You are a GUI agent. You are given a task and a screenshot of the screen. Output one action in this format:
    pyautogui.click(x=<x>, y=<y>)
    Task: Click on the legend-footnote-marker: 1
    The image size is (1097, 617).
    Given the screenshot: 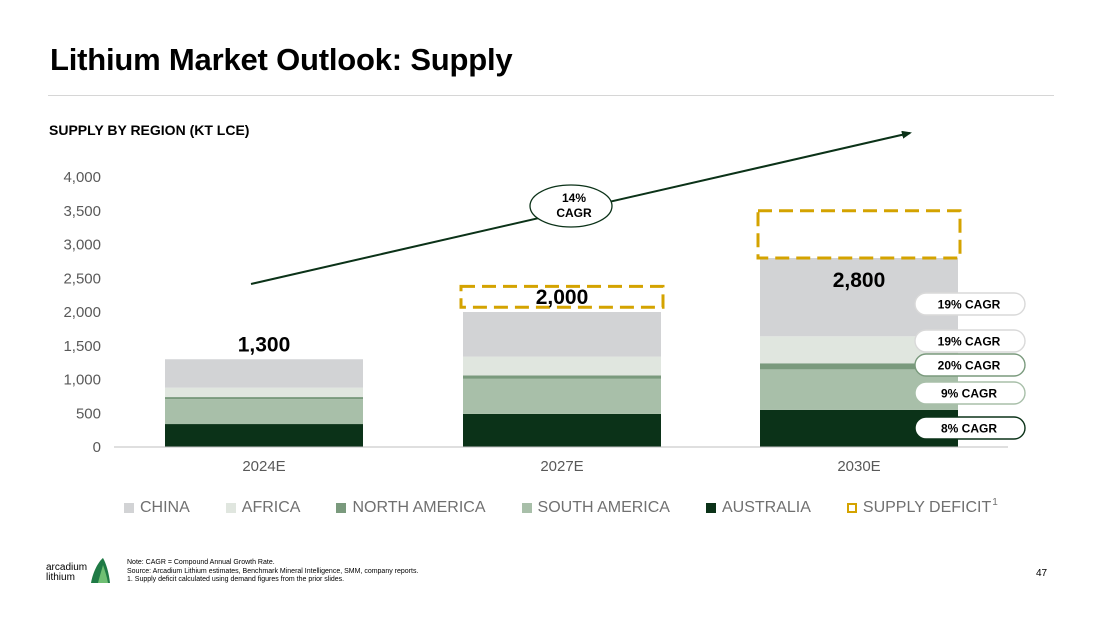 What is the action you would take?
    pyautogui.click(x=995, y=502)
    